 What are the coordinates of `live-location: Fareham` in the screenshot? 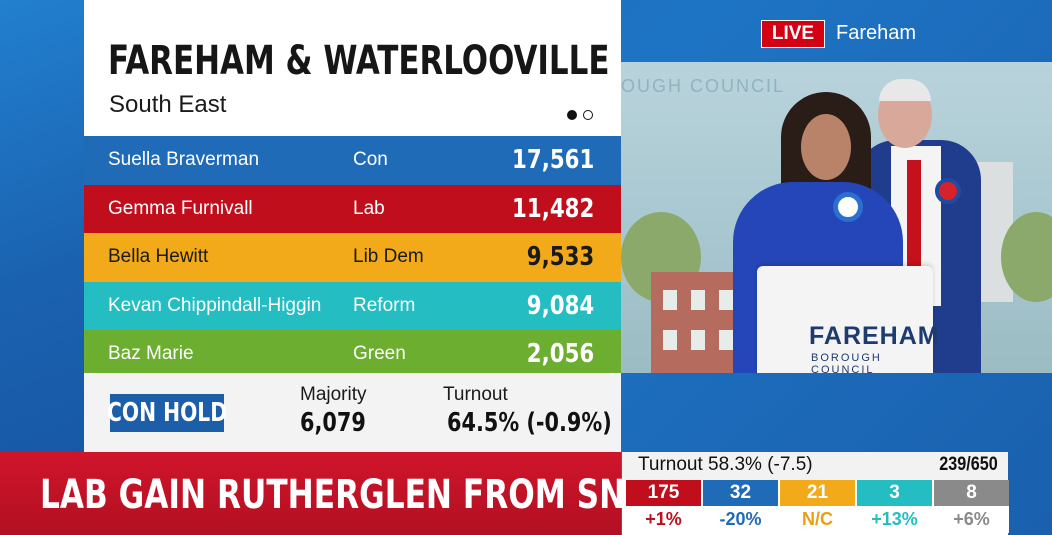 It's located at (876, 33).